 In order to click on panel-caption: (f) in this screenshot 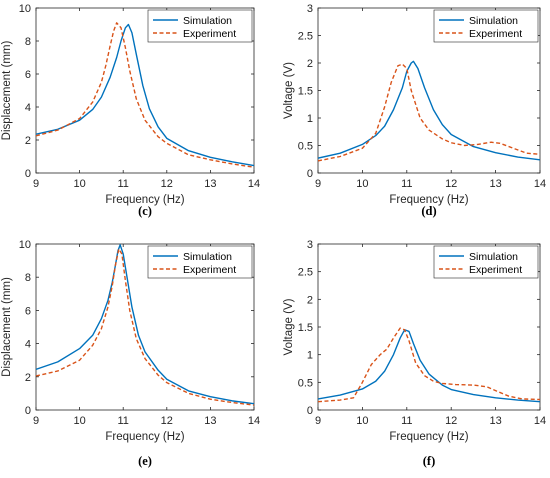, I will do `click(429, 461)`.